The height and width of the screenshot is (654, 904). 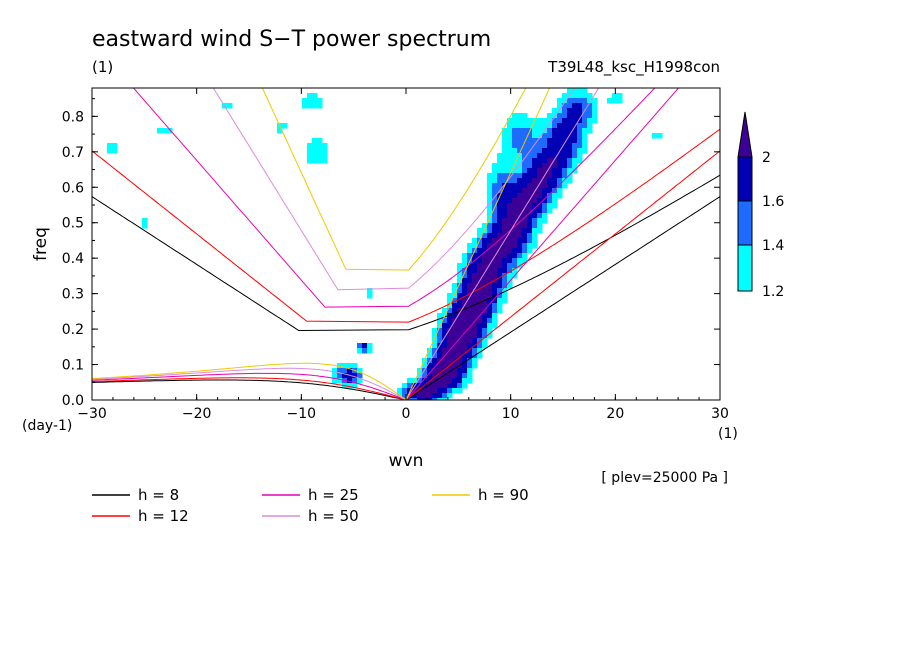 I want to click on kelvin-curve, so click(x=542, y=244).